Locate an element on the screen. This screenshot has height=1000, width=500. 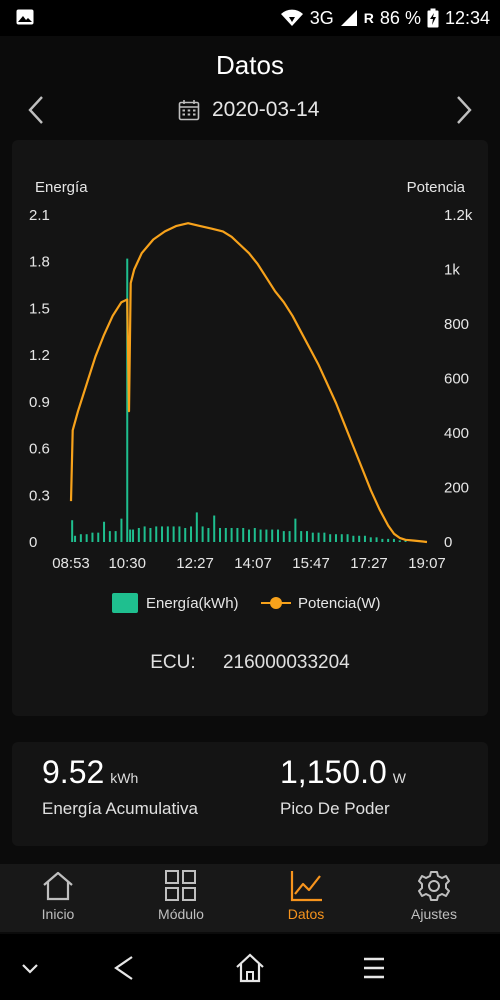
energy-unit: kWh is located at coordinates (124, 778).